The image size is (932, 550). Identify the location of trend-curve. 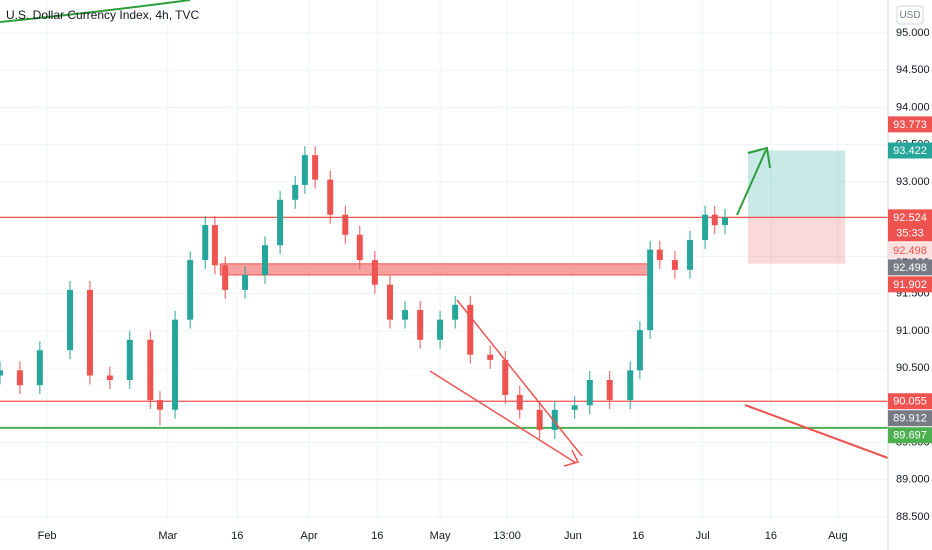
(95, 11).